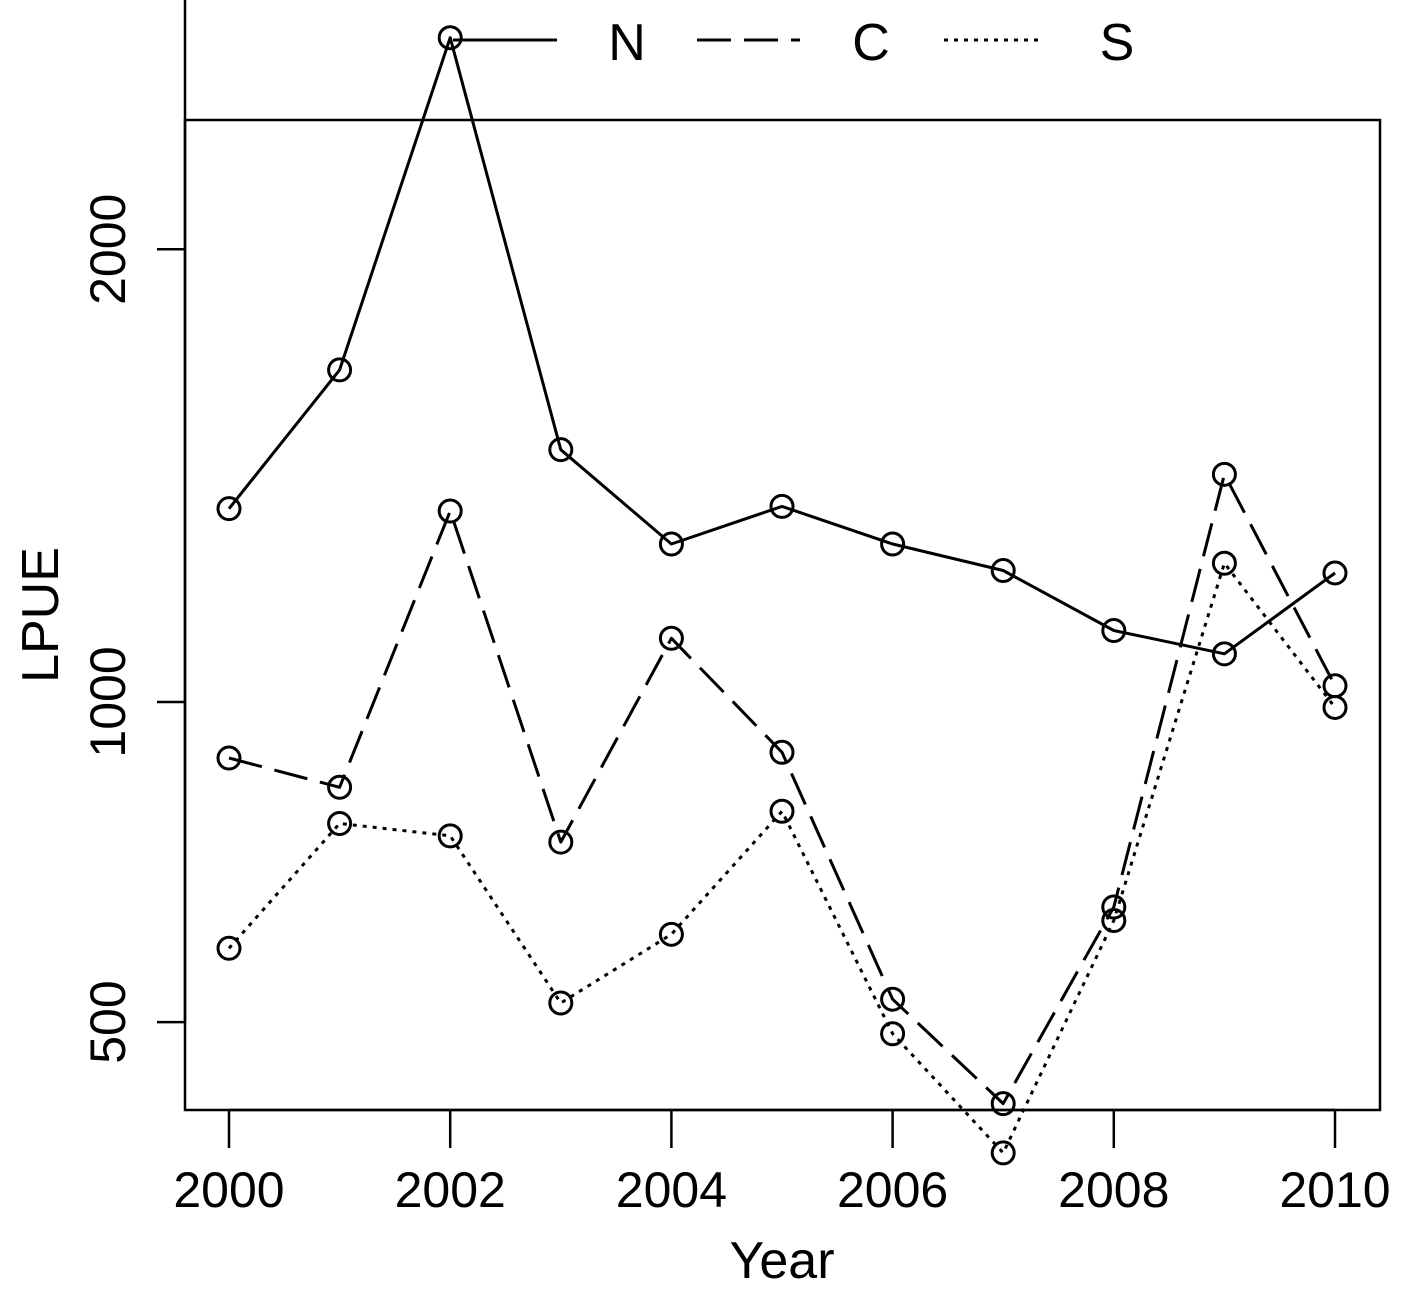  Describe the element at coordinates (782, 752) in the screenshot. I see `series-C-point-2005` at that location.